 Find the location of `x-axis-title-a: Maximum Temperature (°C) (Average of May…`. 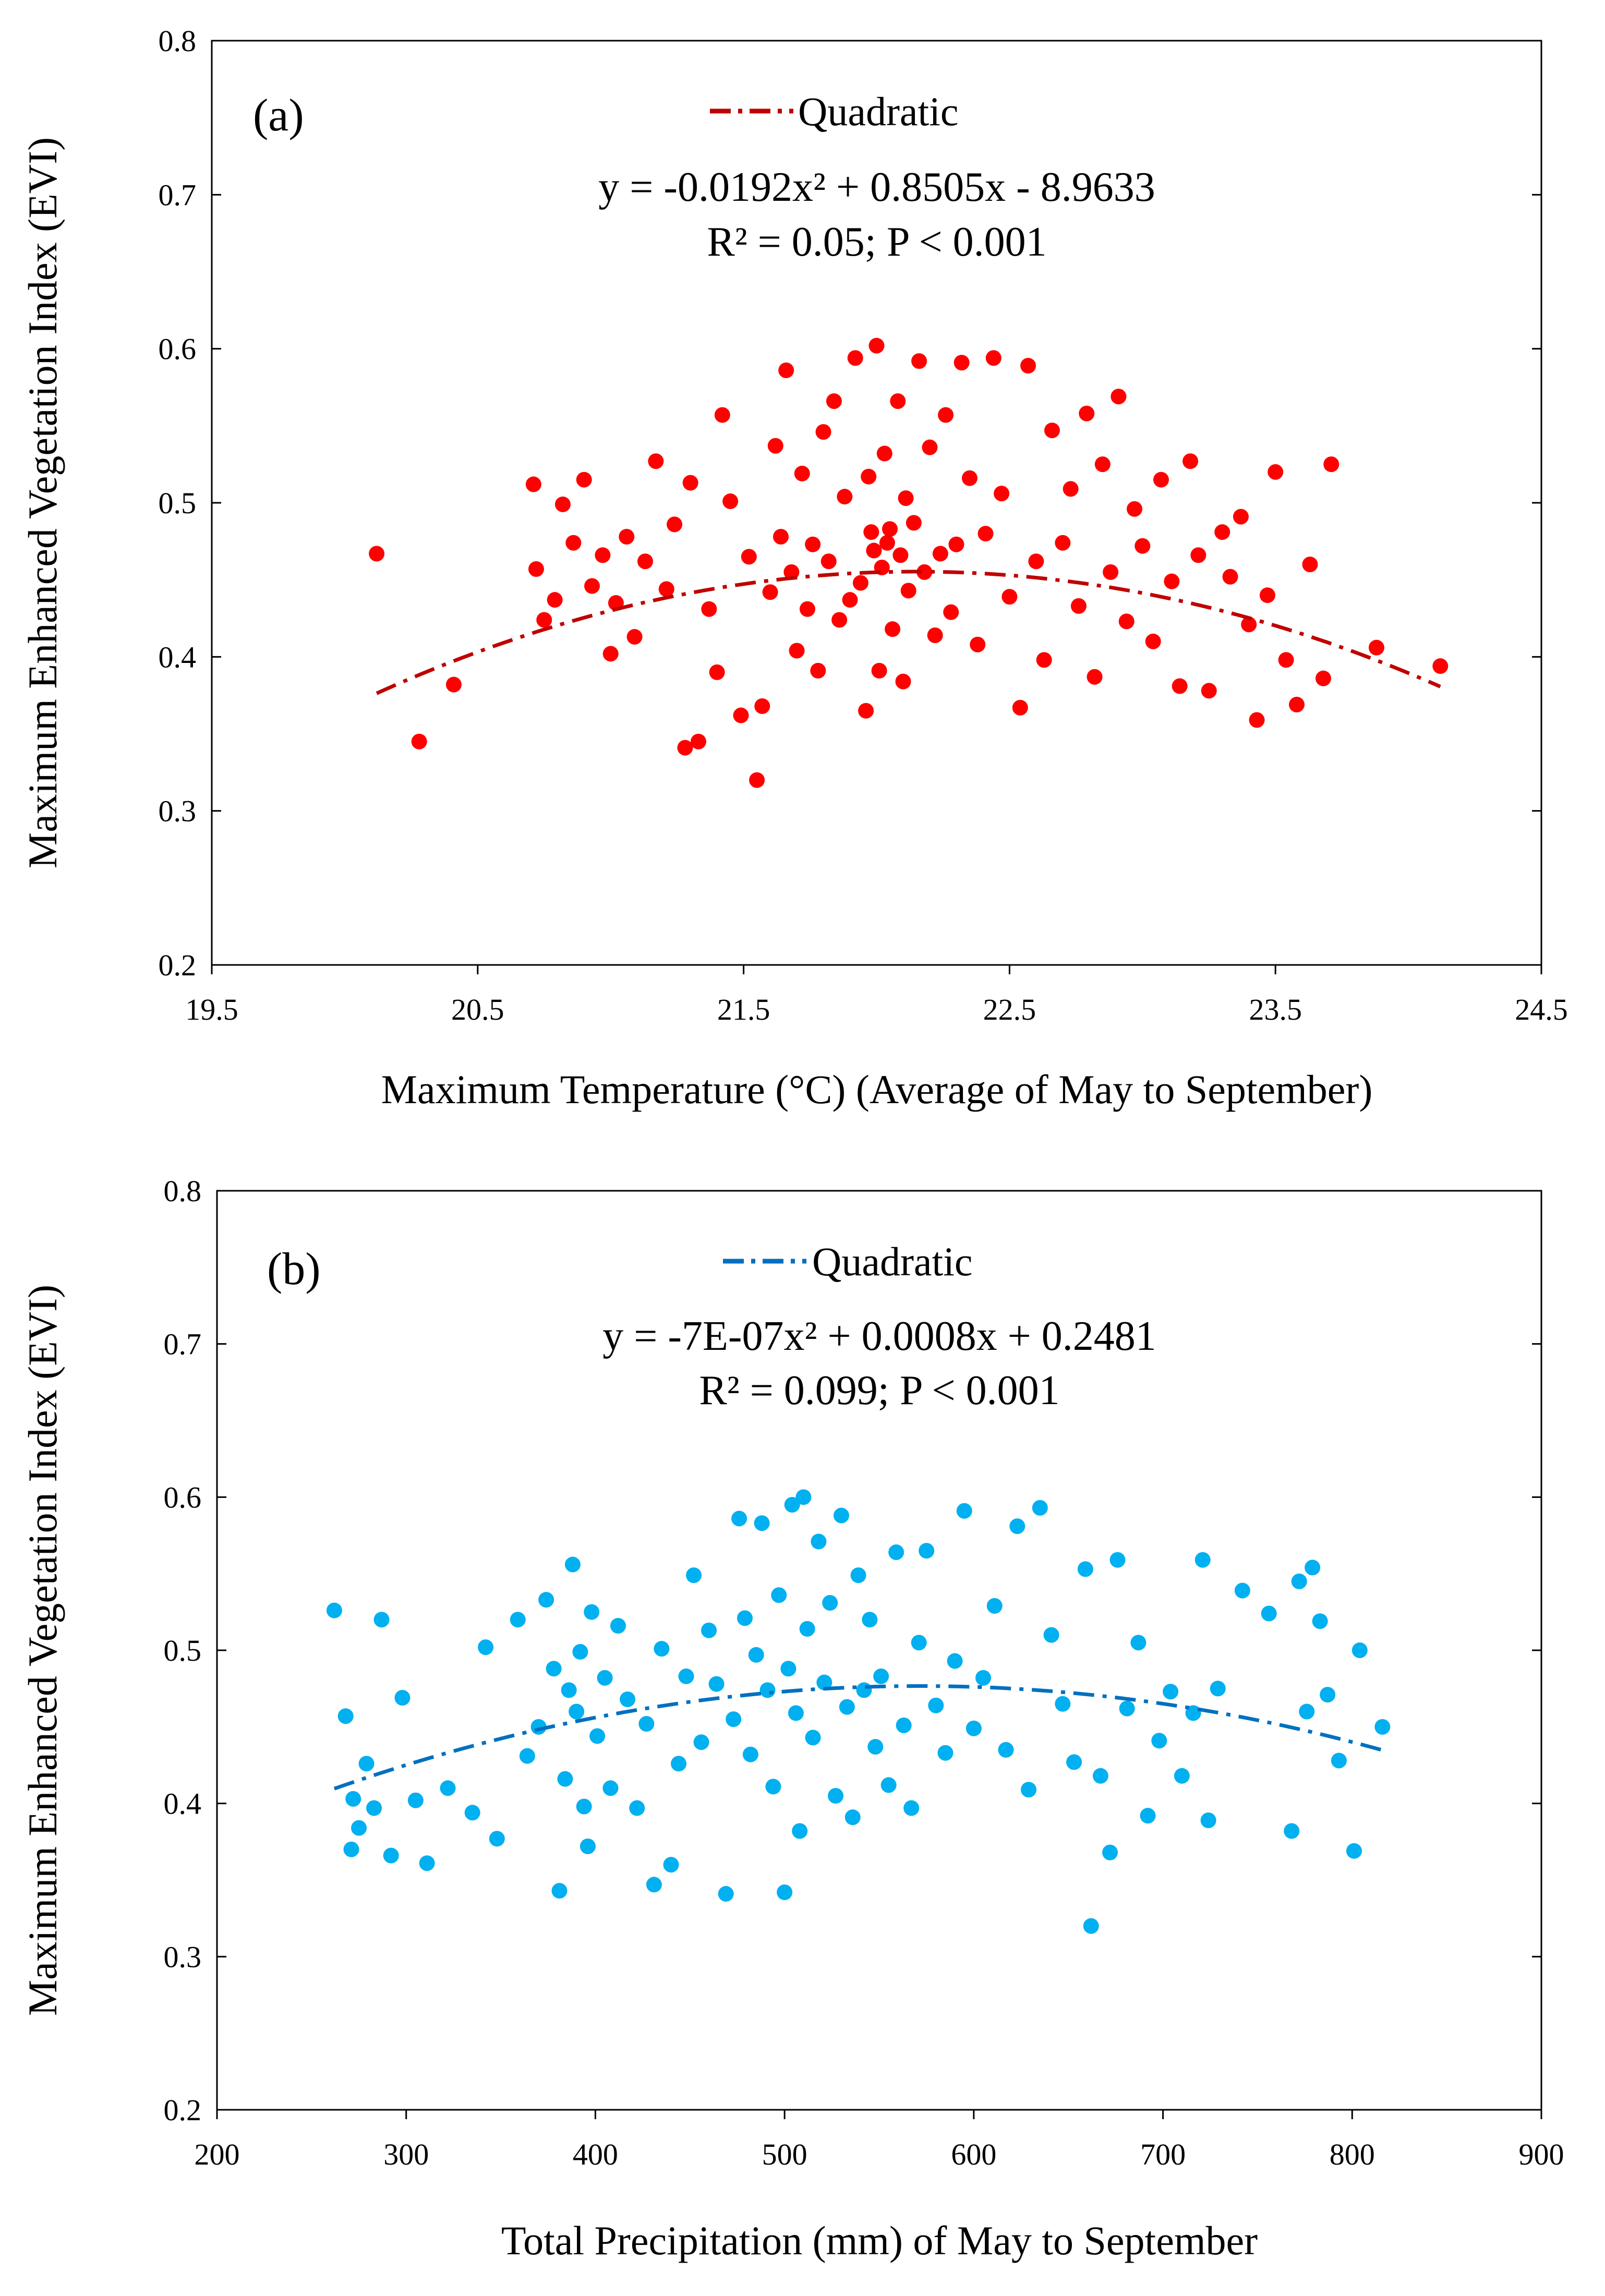

x-axis-title-a: Maximum Temperature (°C) (Average of May… is located at coordinates (877, 1089).